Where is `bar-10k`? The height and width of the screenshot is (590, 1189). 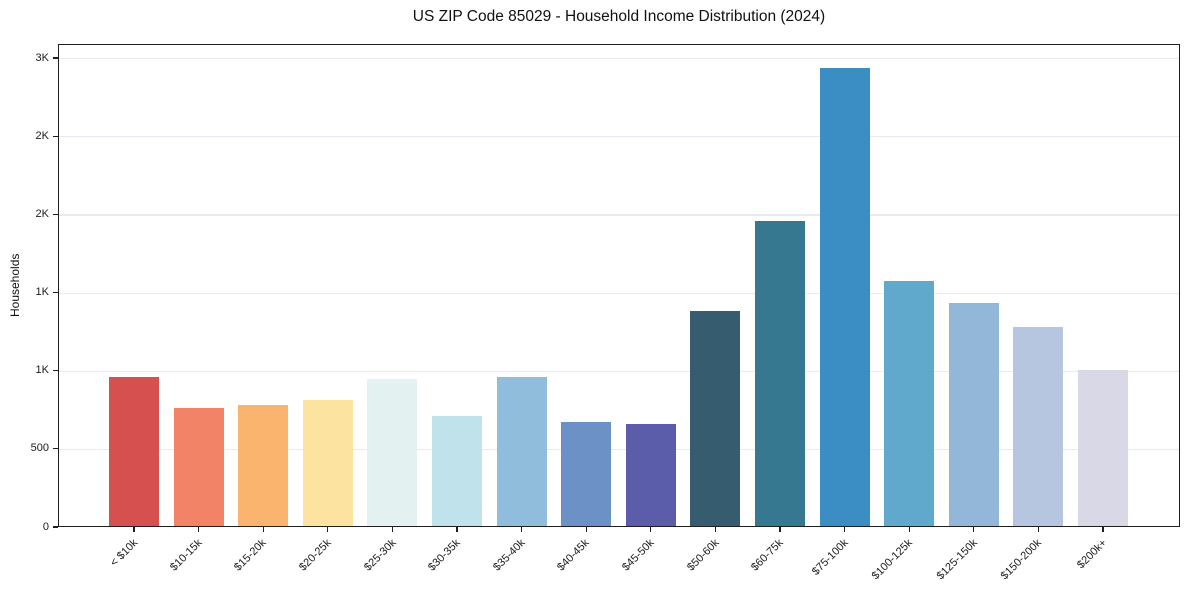 bar-10k is located at coordinates (134, 452).